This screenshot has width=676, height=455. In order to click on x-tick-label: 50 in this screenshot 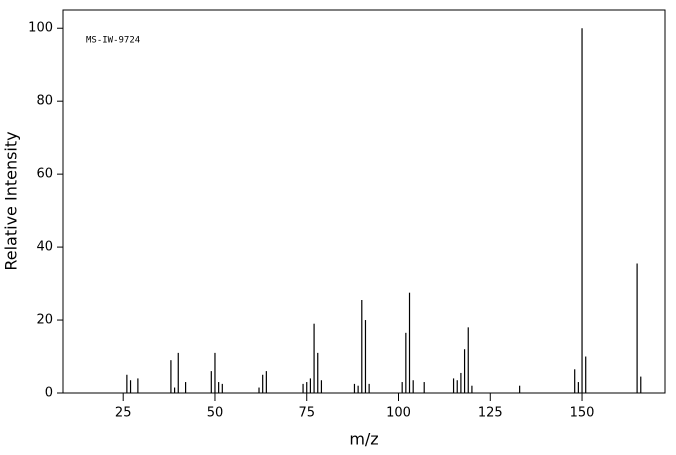, I will do `click(215, 413)`.